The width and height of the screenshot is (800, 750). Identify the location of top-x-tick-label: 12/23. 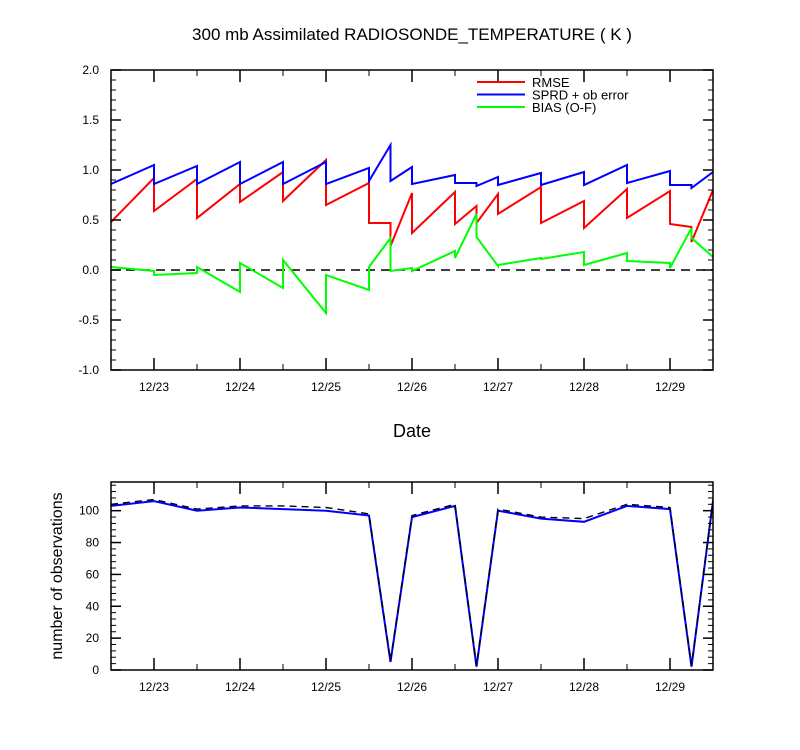
(154, 387).